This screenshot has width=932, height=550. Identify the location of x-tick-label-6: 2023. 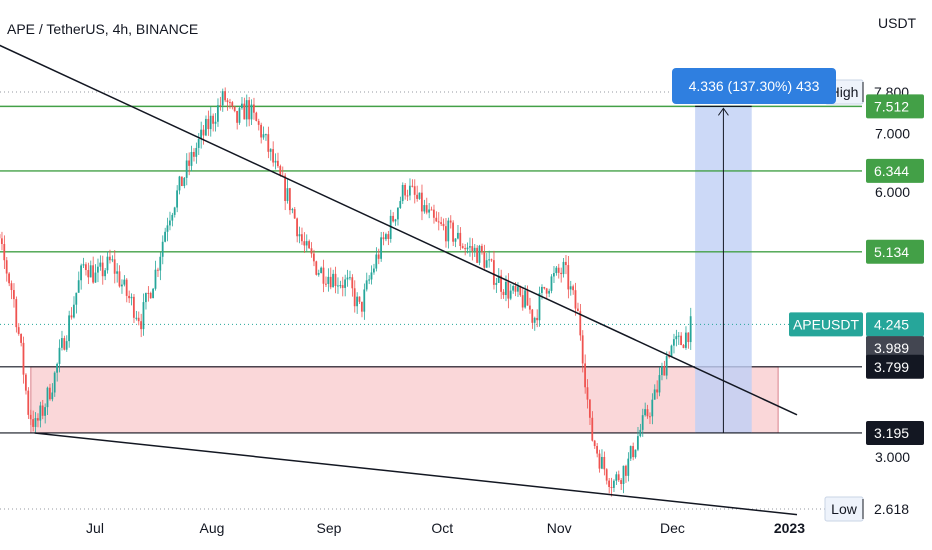
(789, 528).